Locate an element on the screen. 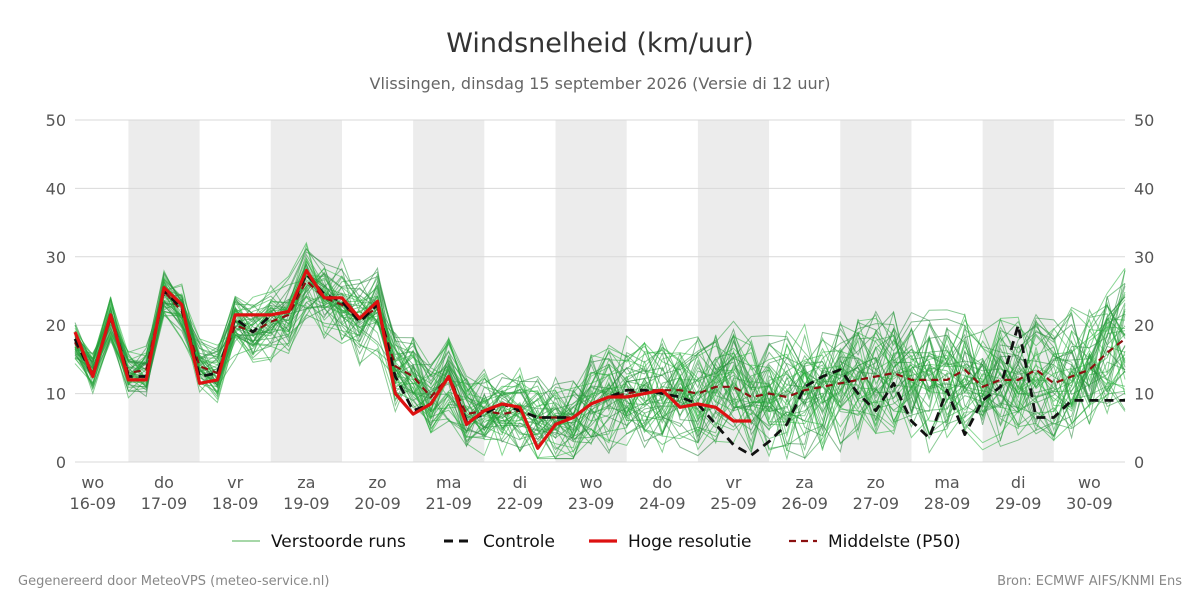 This screenshot has height=600, width=1200. x-tick-date: 23-09 is located at coordinates (591, 503).